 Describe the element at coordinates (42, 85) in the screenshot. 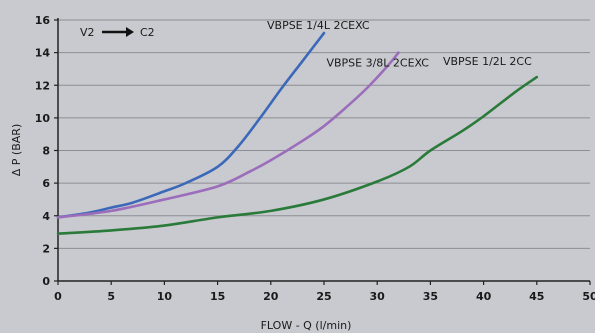

I see `y-tick-label: 12` at that location.